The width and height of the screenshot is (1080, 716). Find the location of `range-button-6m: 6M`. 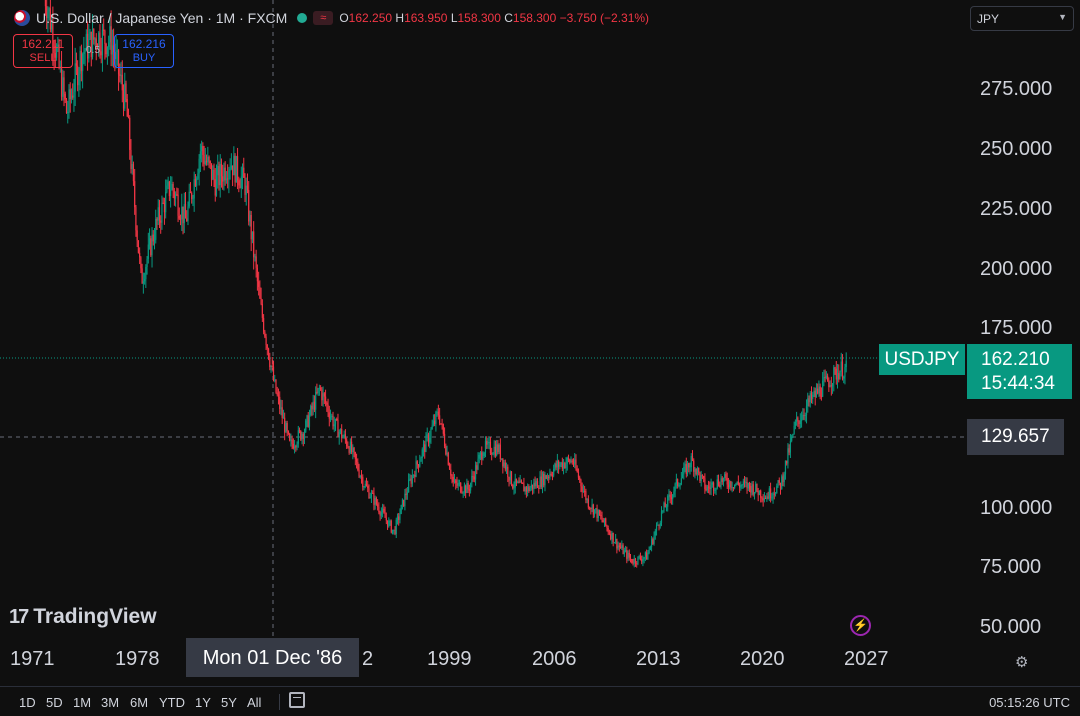

range-button-6m: 6M is located at coordinates (139, 702).